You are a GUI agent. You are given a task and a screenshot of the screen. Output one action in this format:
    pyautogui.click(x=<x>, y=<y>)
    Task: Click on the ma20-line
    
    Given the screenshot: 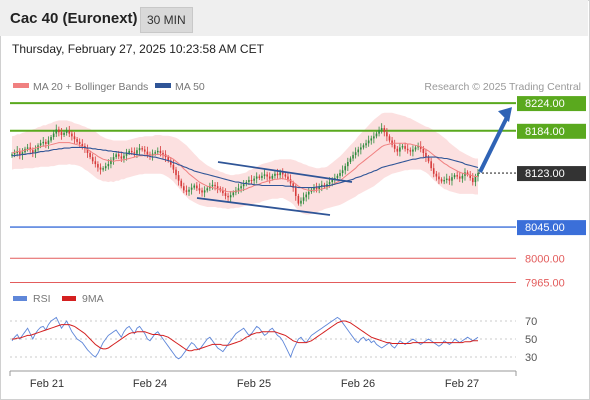 What is the action you would take?
    pyautogui.click(x=244, y=167)
    